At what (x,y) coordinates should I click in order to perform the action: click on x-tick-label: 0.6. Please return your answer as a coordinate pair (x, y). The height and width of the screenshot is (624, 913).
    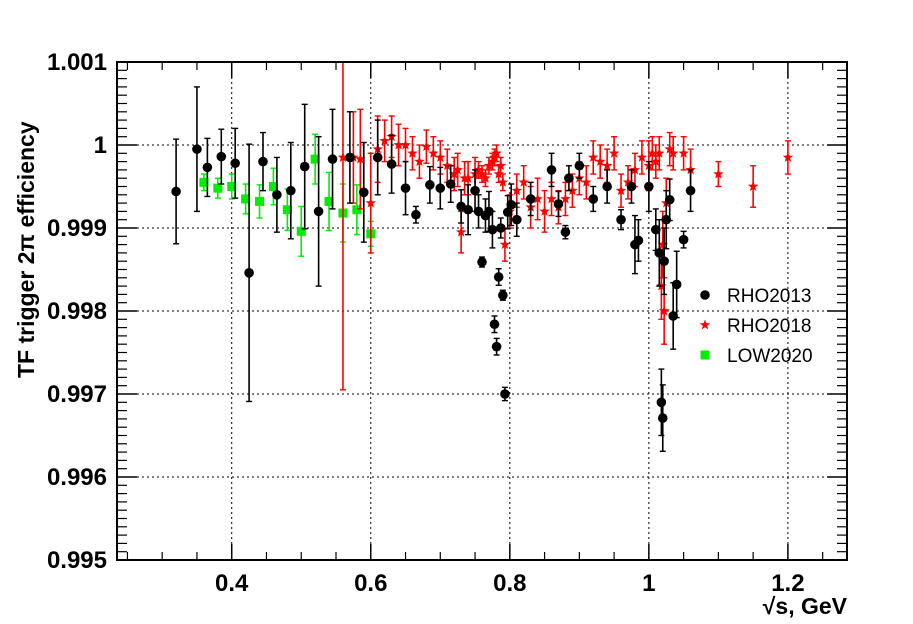
    Looking at the image, I should click on (370, 583).